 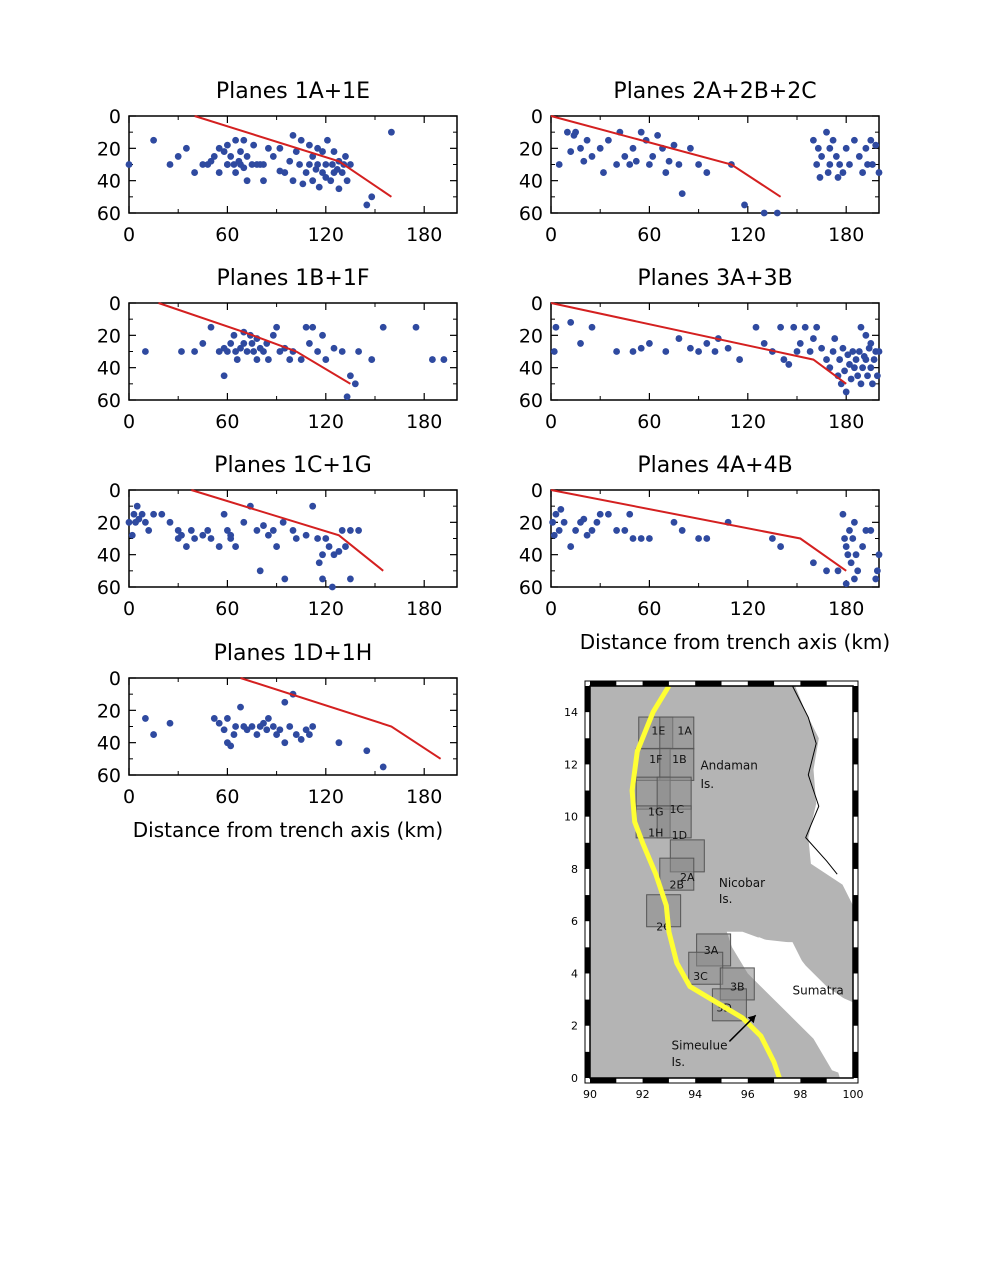 What do you see at coordinates (574, 921) in the screenshot?
I see `map-lat-label: 6` at bounding box center [574, 921].